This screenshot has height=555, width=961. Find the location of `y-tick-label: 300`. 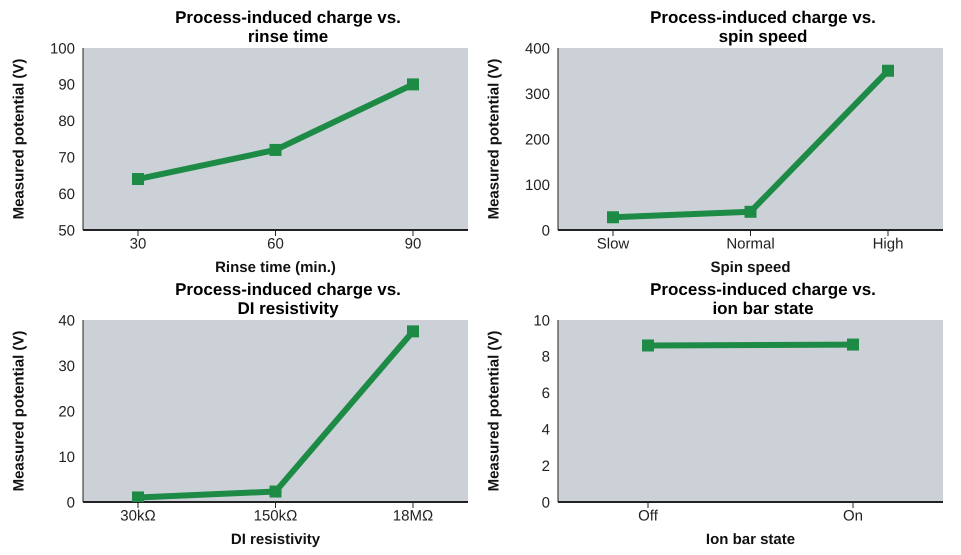

y-tick-label: 300 is located at coordinates (537, 94).